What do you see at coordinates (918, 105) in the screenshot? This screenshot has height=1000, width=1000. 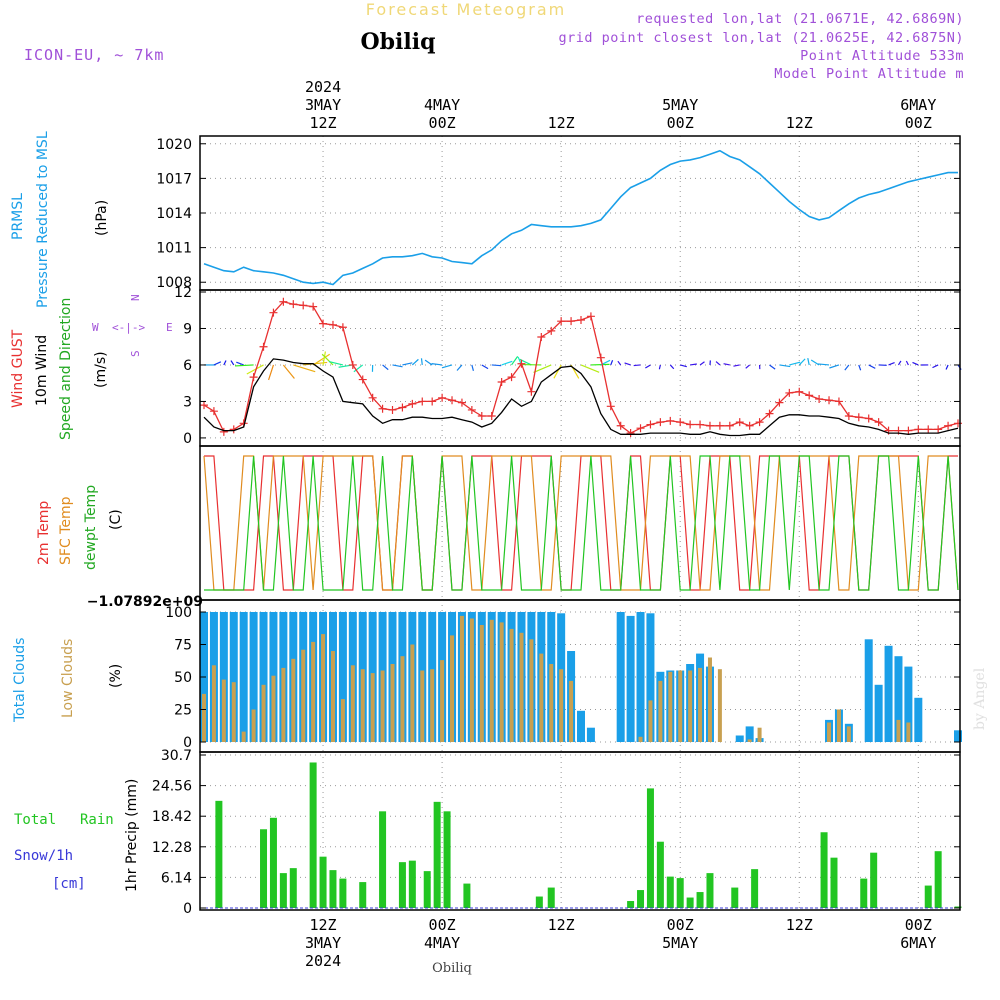 I see `top-axis-date-5: 6MAY` at bounding box center [918, 105].